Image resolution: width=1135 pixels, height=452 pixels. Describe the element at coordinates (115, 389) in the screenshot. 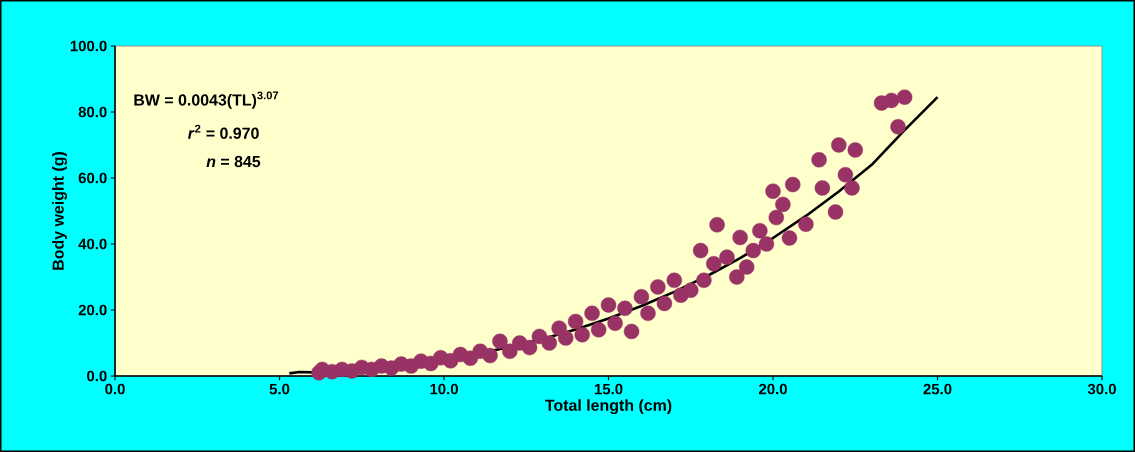

I see `x-tick-label: 0.0` at that location.